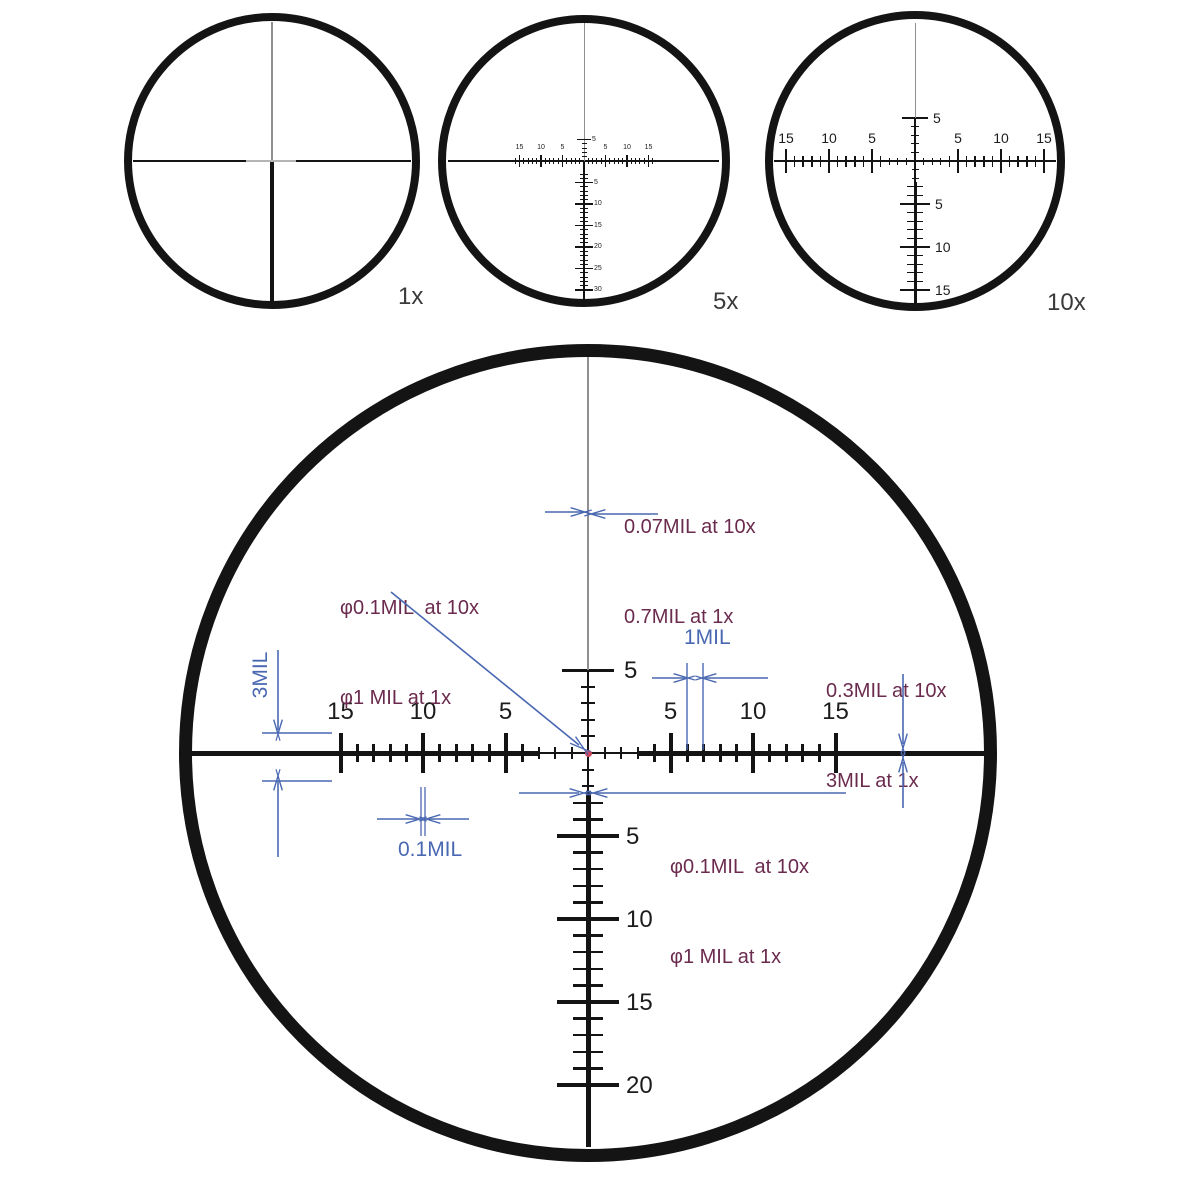  Describe the element at coordinates (690, 572) in the screenshot. I see `annotation-top-line-width: 0.07MIL at 10x 0.7MIL at 1x` at that location.